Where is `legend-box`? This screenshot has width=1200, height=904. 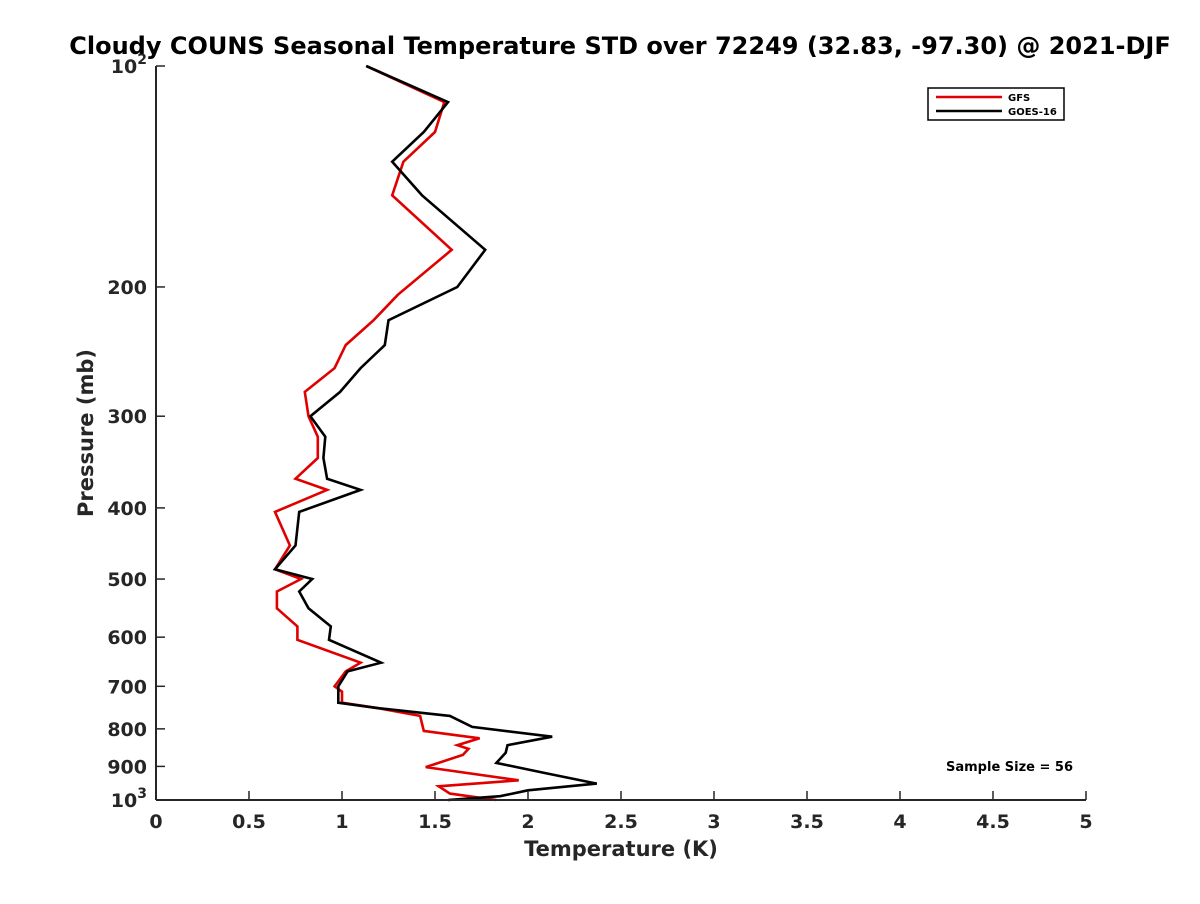 legend-box is located at coordinates (996, 104).